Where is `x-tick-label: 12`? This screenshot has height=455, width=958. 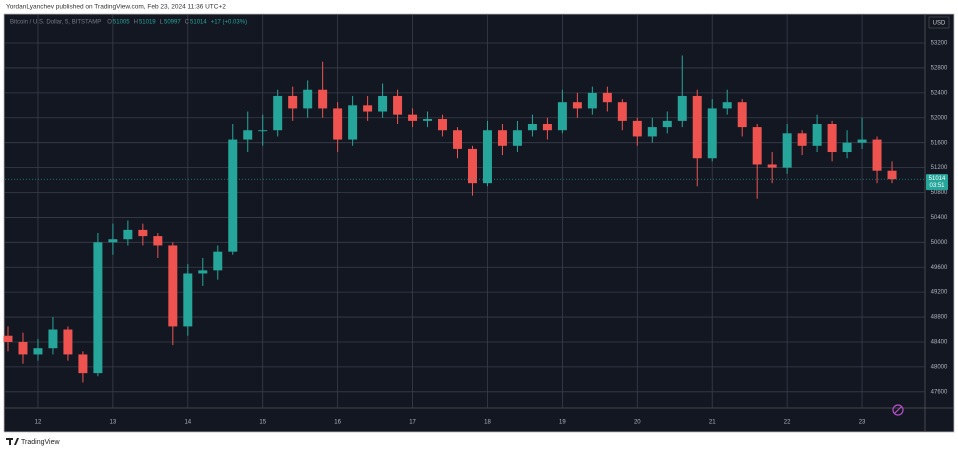
x-tick-label: 12 is located at coordinates (38, 423).